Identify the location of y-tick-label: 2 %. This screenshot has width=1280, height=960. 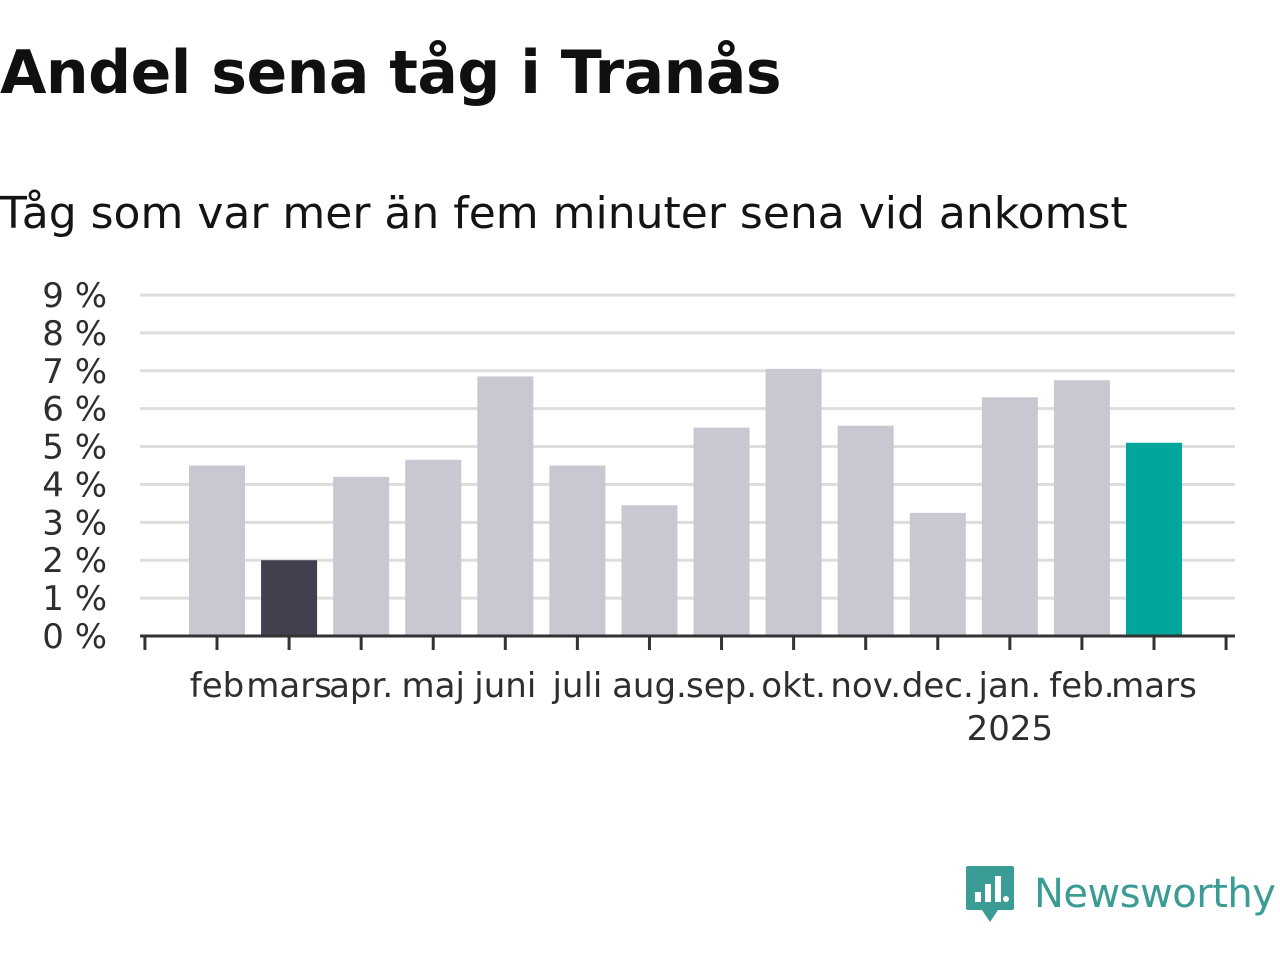
(74, 561).